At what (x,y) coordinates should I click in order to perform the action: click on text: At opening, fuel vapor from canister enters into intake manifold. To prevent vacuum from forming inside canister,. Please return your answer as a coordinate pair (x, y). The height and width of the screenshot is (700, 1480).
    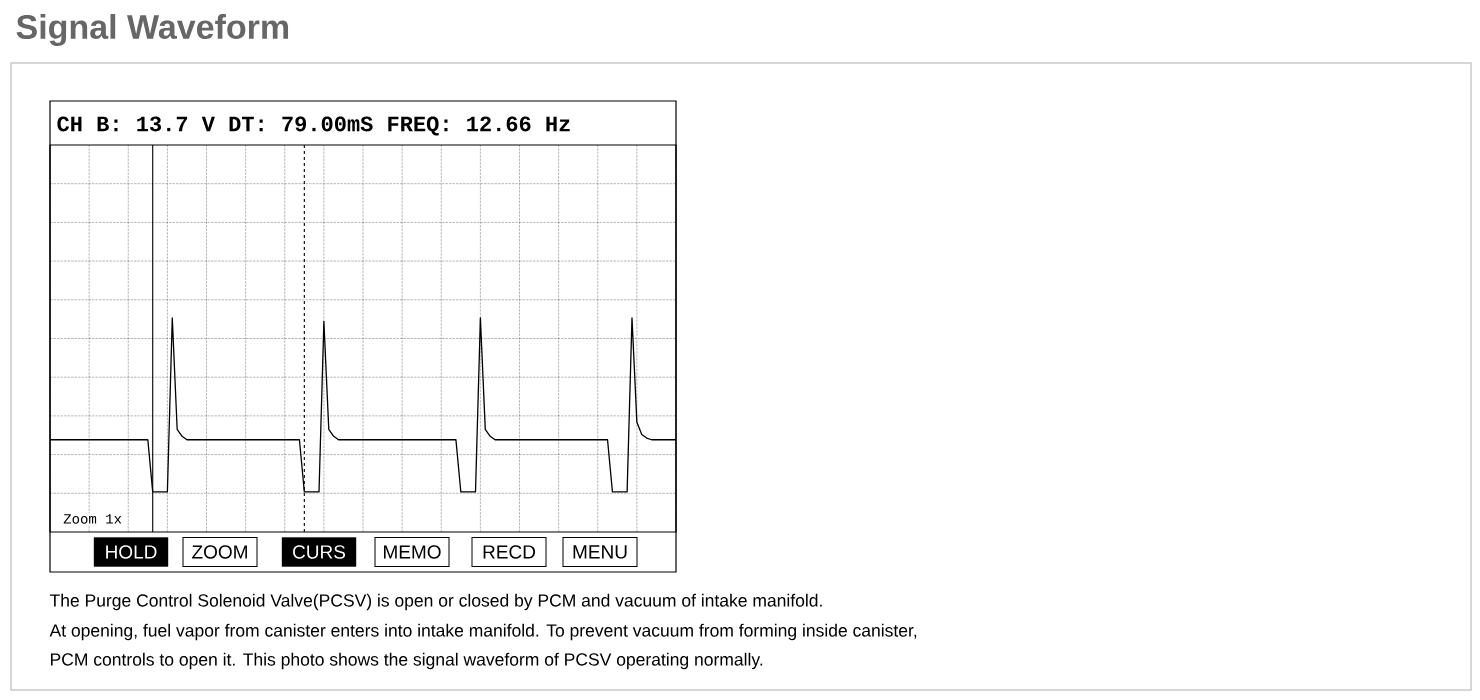
    Looking at the image, I should click on (483, 632).